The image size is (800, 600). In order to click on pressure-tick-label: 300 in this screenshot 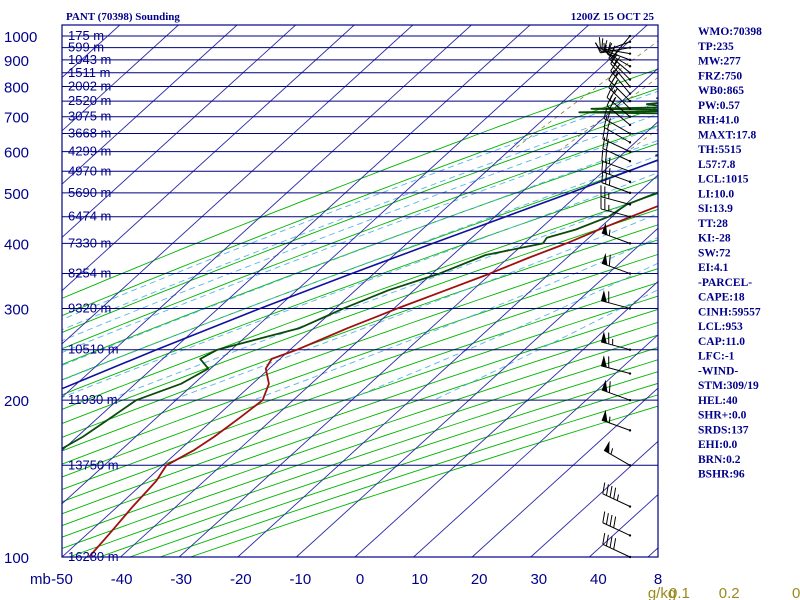, I will do `click(16, 309)`.